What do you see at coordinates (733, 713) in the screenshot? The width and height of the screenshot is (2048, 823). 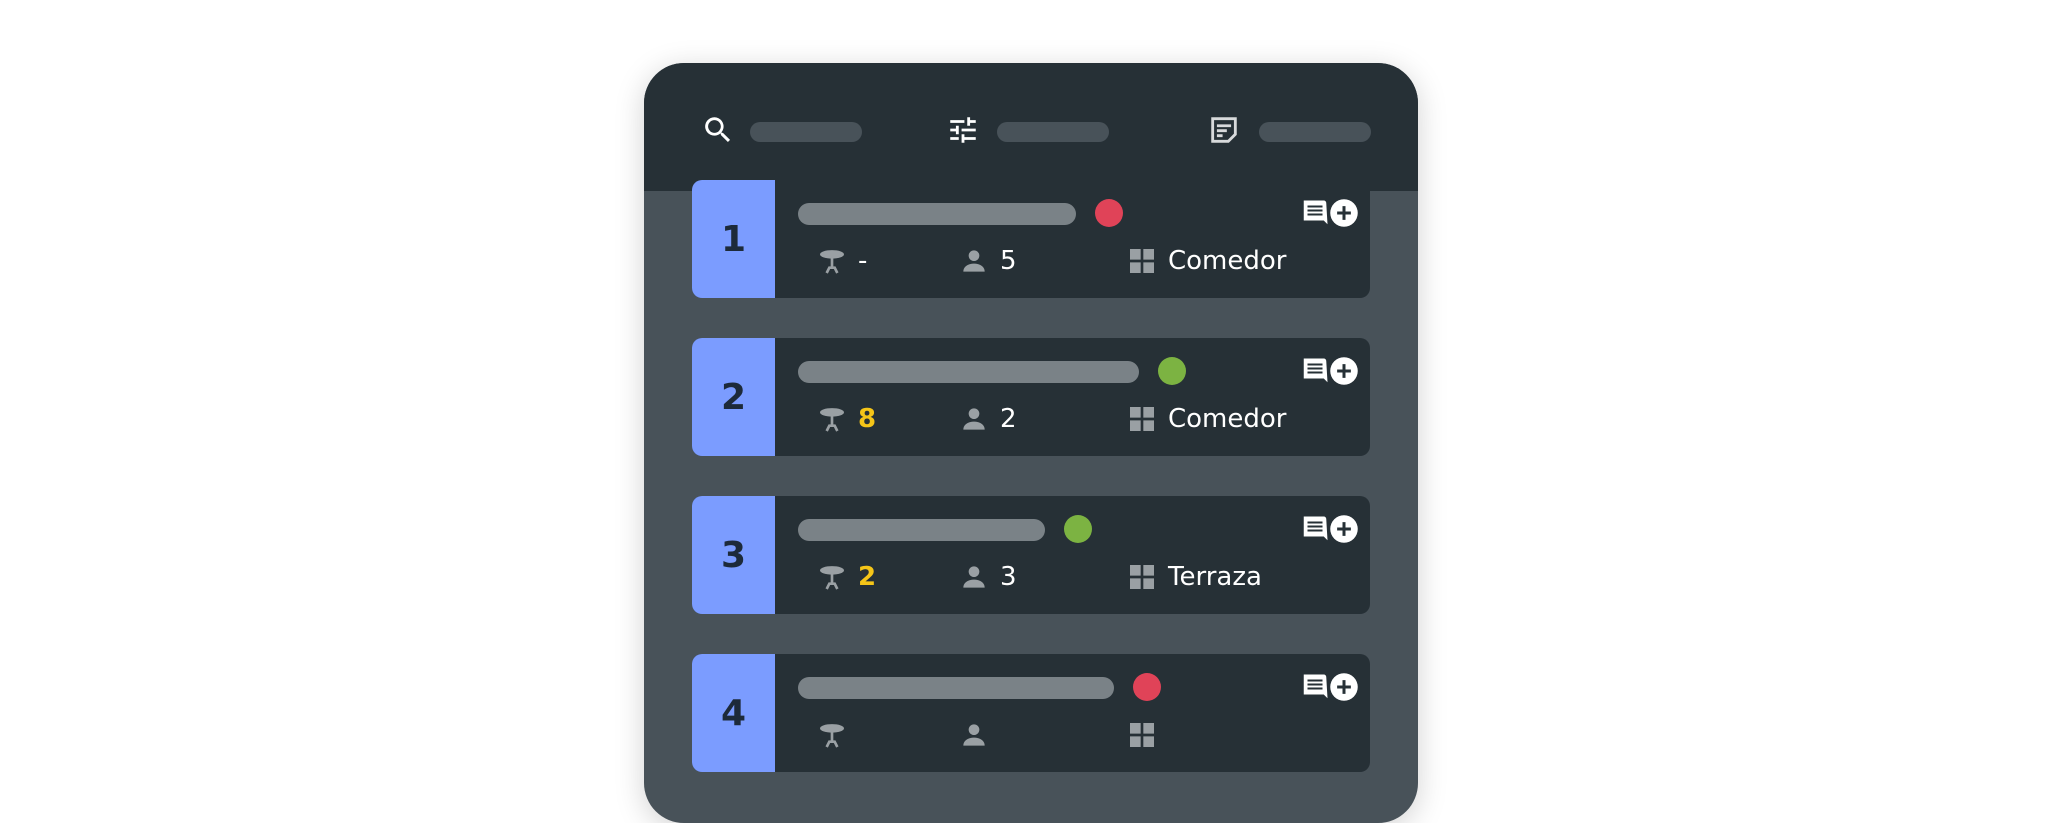 I see `reservation-number: 4` at bounding box center [733, 713].